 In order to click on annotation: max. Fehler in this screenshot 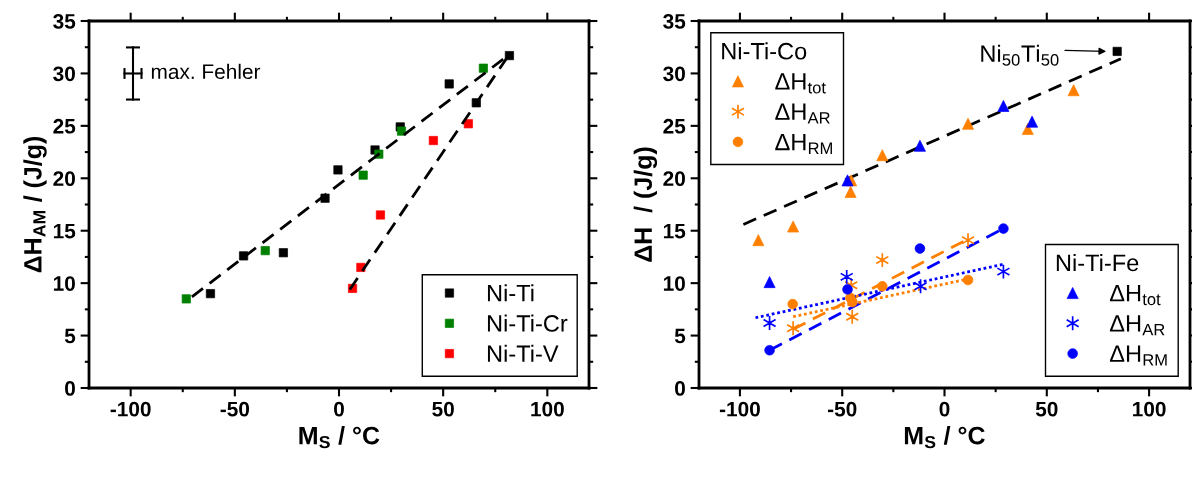, I will do `click(206, 71)`.